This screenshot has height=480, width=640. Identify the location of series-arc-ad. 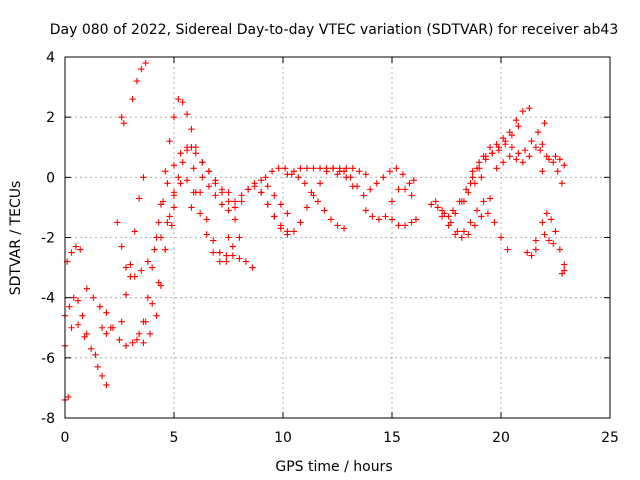
(508, 147).